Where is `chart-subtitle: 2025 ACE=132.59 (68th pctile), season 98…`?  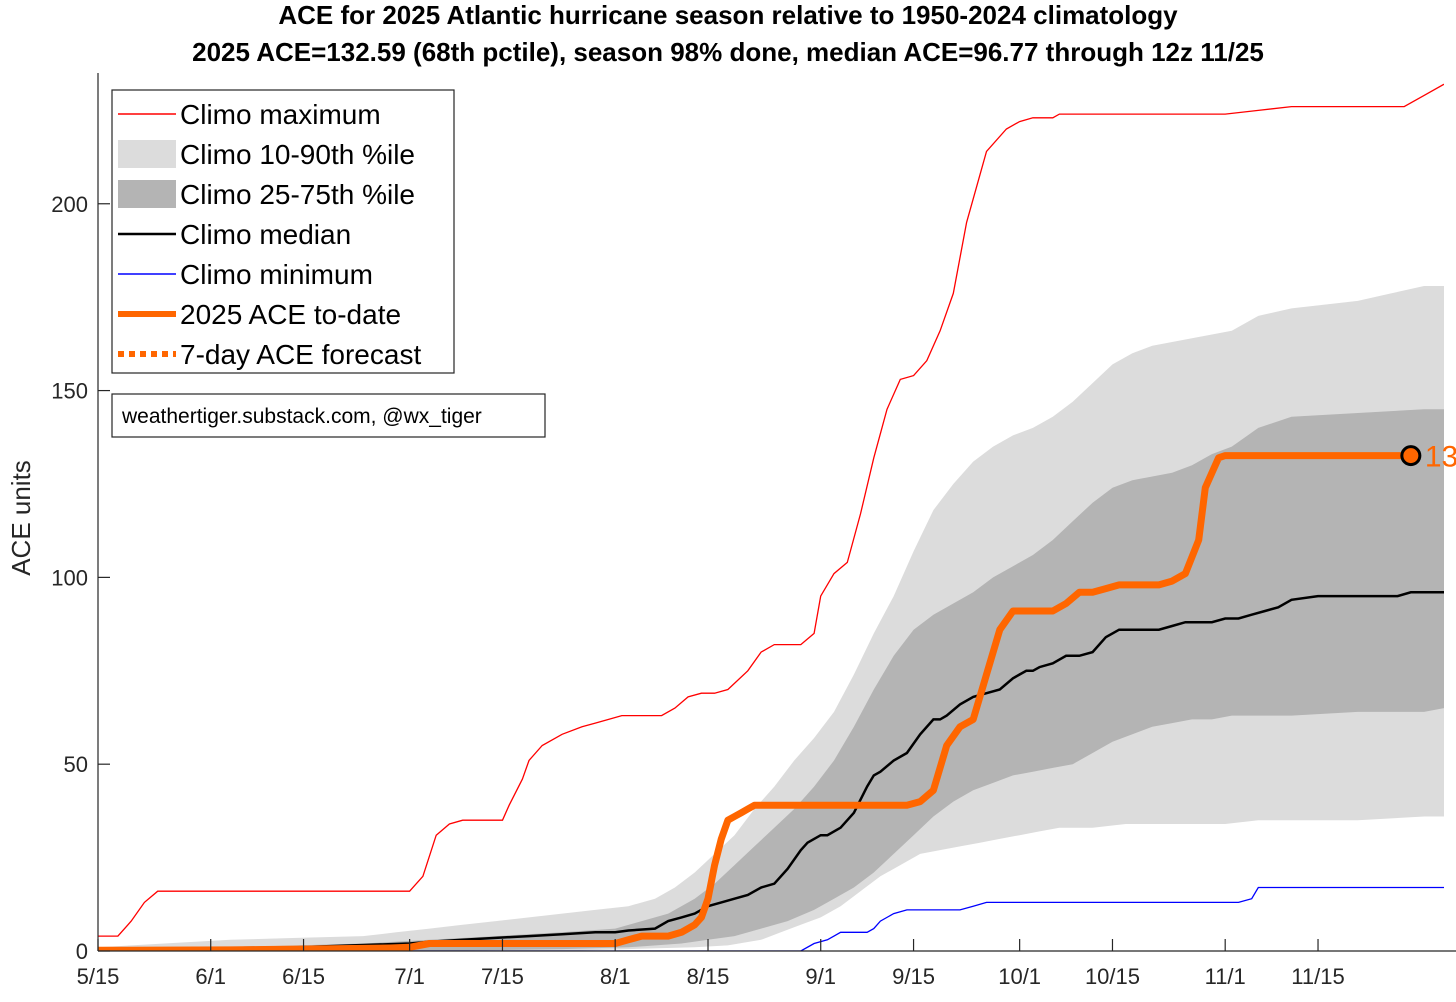 chart-subtitle: 2025 ACE=132.59 (68th pctile), season 98… is located at coordinates (728, 52).